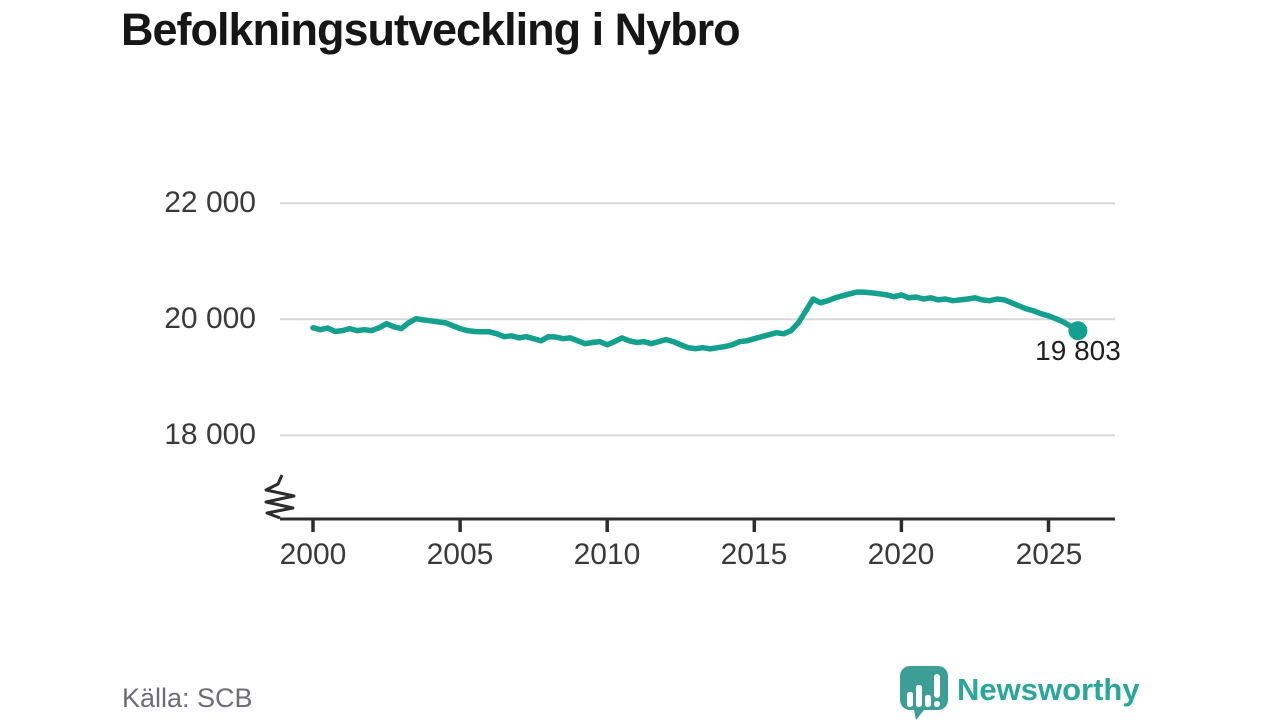 Image resolution: width=1280 pixels, height=722 pixels. What do you see at coordinates (210, 318) in the screenshot?
I see `y-tick-label: 20 000` at bounding box center [210, 318].